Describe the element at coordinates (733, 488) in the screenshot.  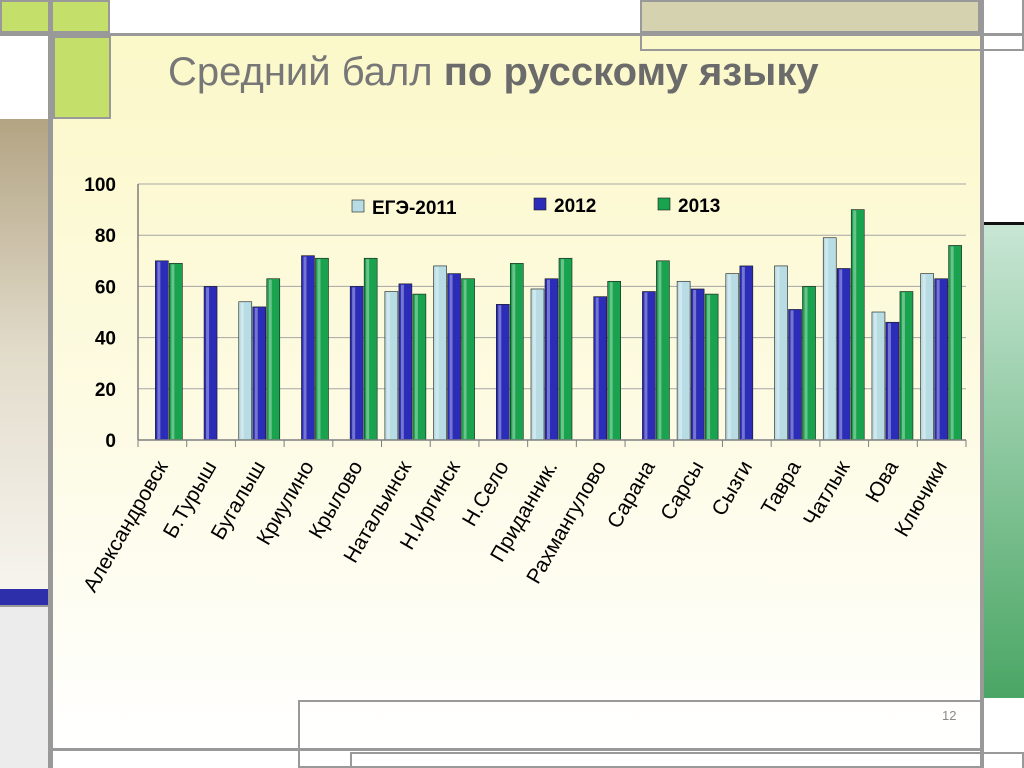
I see `x-category-label: Сызги` at that location.